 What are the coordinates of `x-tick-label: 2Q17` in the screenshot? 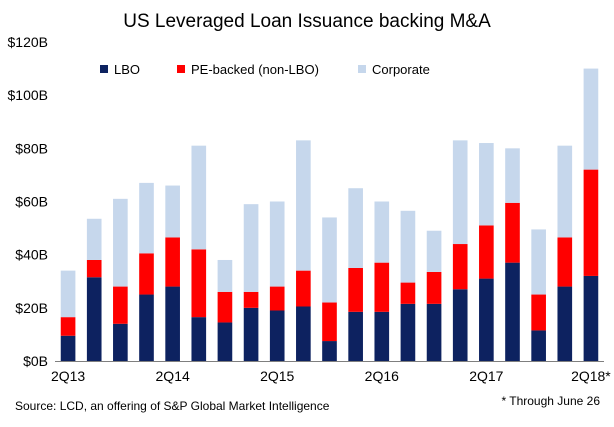 It's located at (486, 376).